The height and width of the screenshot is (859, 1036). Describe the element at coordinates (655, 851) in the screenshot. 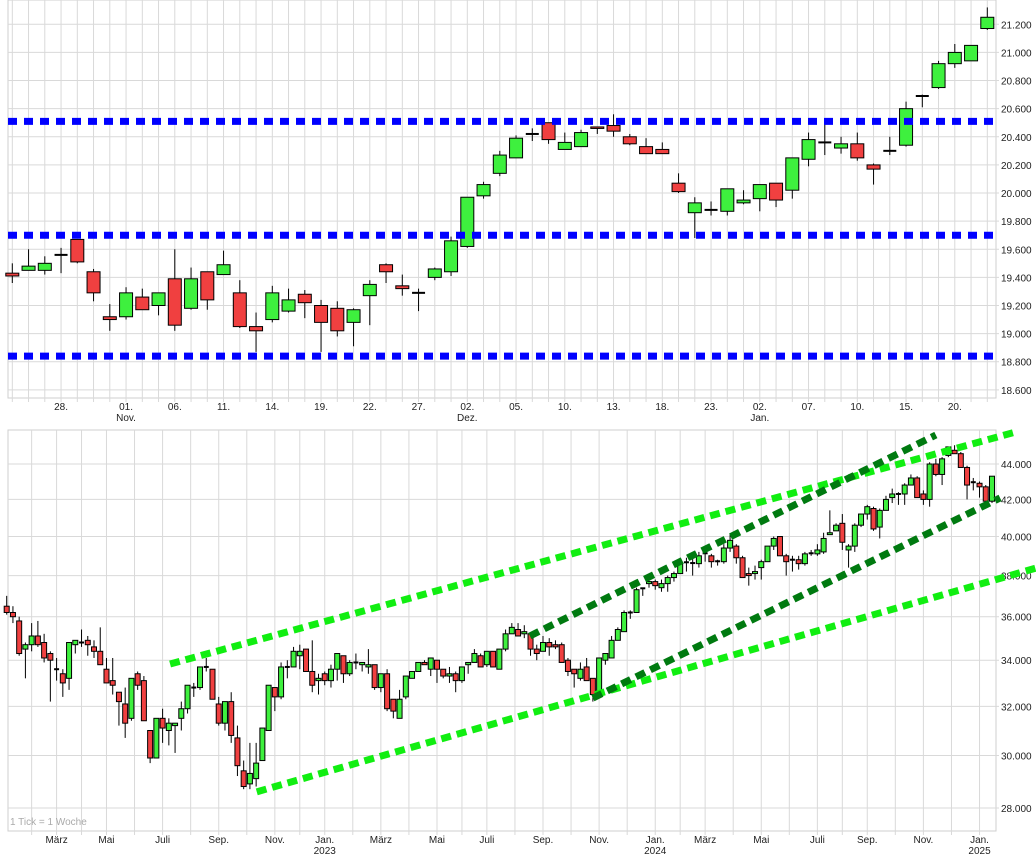

I see `x-tick-sublabel: 2024` at that location.